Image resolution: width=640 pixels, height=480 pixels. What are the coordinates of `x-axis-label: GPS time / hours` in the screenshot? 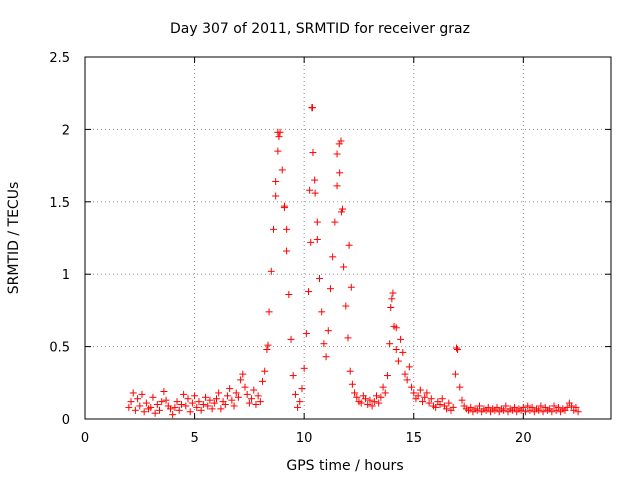 It's located at (344, 466).